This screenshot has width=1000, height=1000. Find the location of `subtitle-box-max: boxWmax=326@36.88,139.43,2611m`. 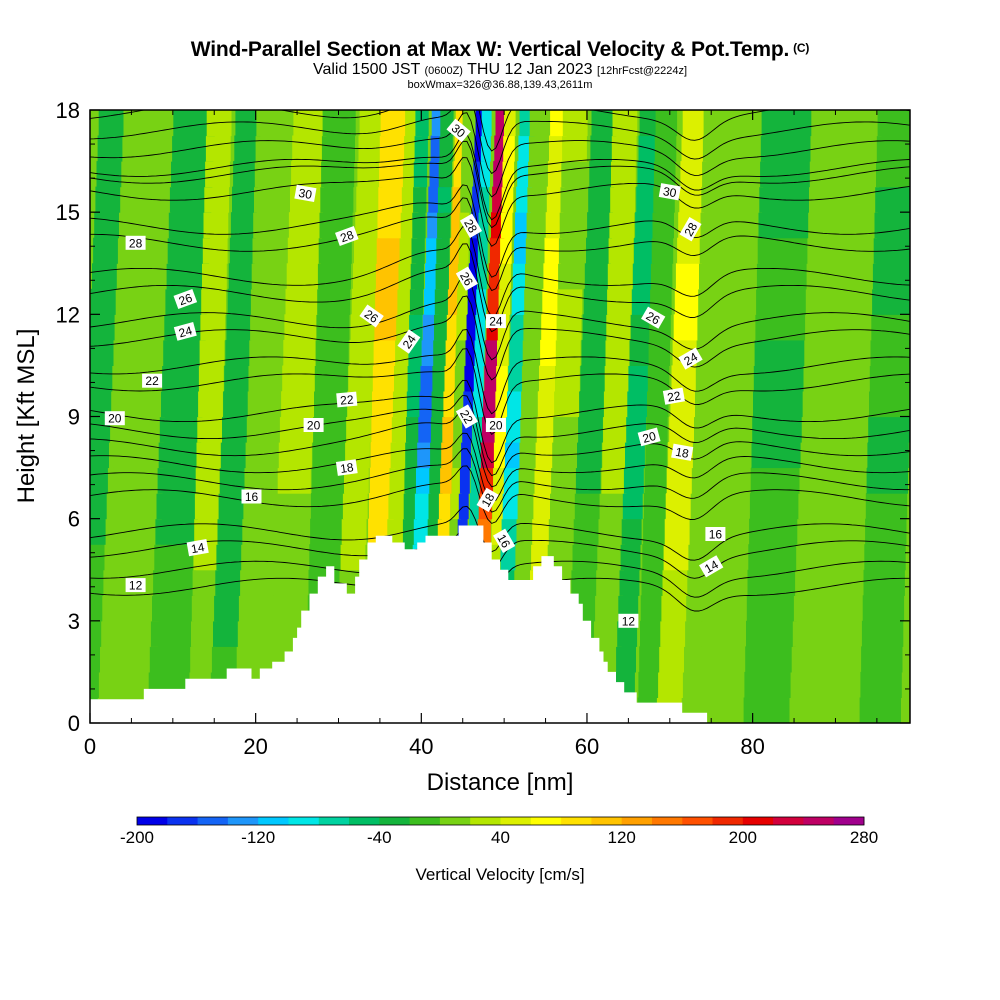

subtitle-box-max: boxWmax=326@36.88,139.43,2611m is located at coordinates (500, 85).